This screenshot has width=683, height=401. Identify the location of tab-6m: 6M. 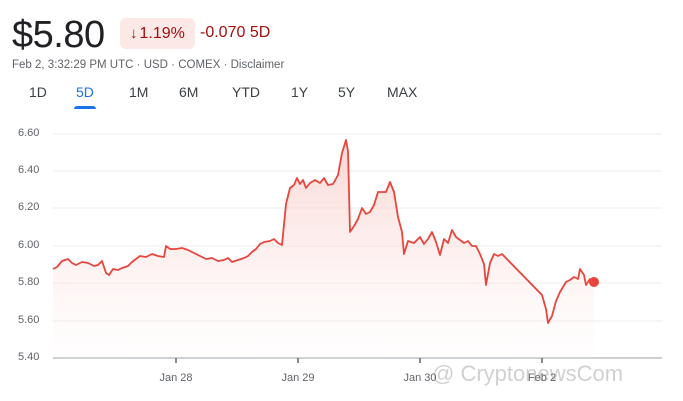
(189, 92).